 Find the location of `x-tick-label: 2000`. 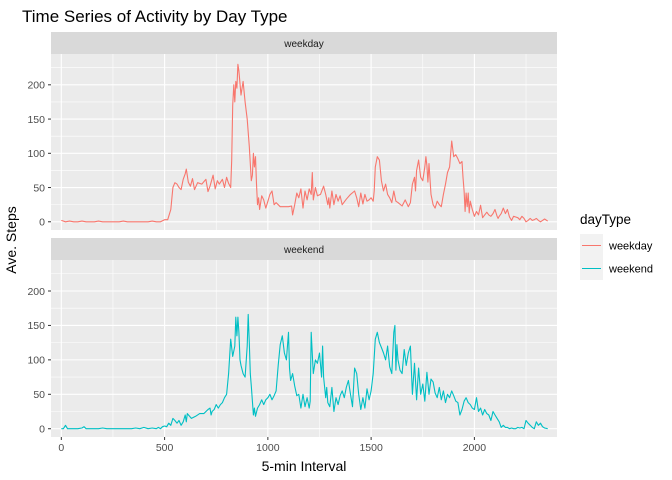

x-tick-label: 2000 is located at coordinates (475, 448).